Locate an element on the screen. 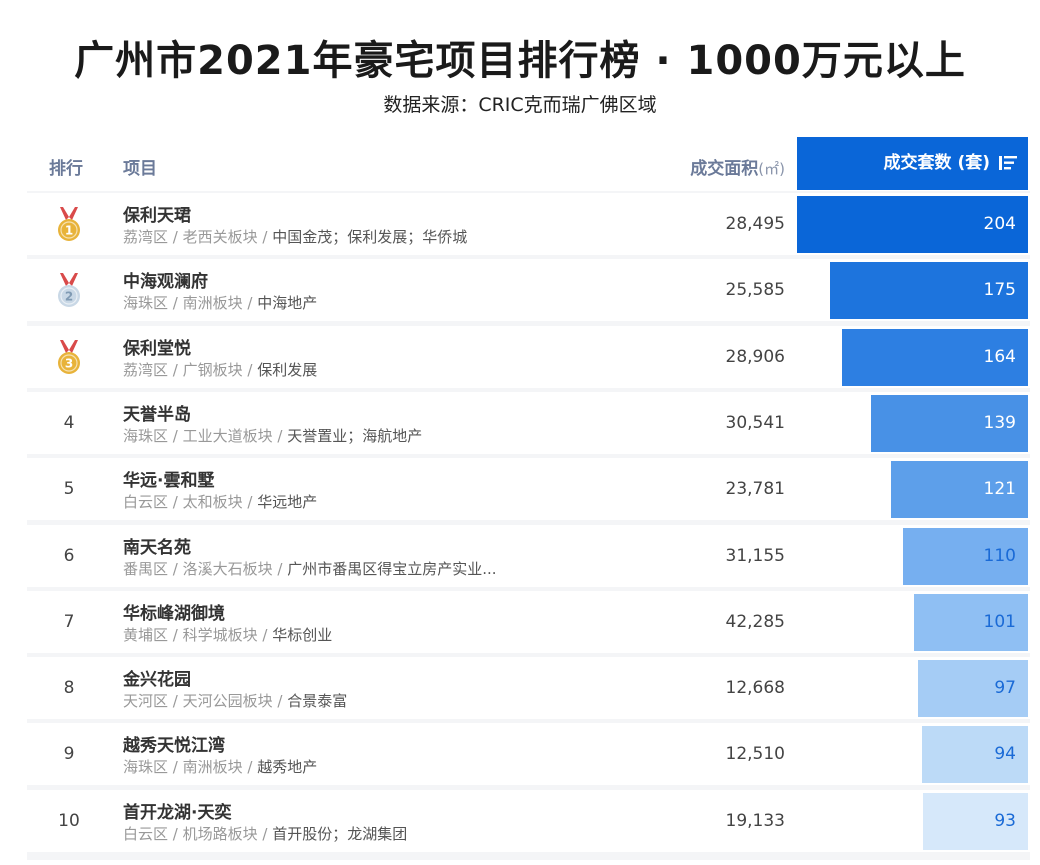 Image resolution: width=1040 pixels, height=865 pixels. table-row: 9 越秀天悦江湾 海珠区 / 南洲板块 / 越秀地产 12,510 94 is located at coordinates (528, 754).